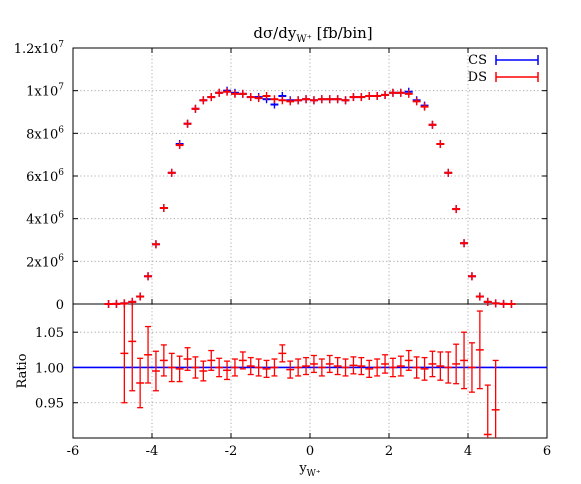 This screenshot has height=484, width=581. I want to click on bottom-y-tick-label: 1.00, so click(49, 368).